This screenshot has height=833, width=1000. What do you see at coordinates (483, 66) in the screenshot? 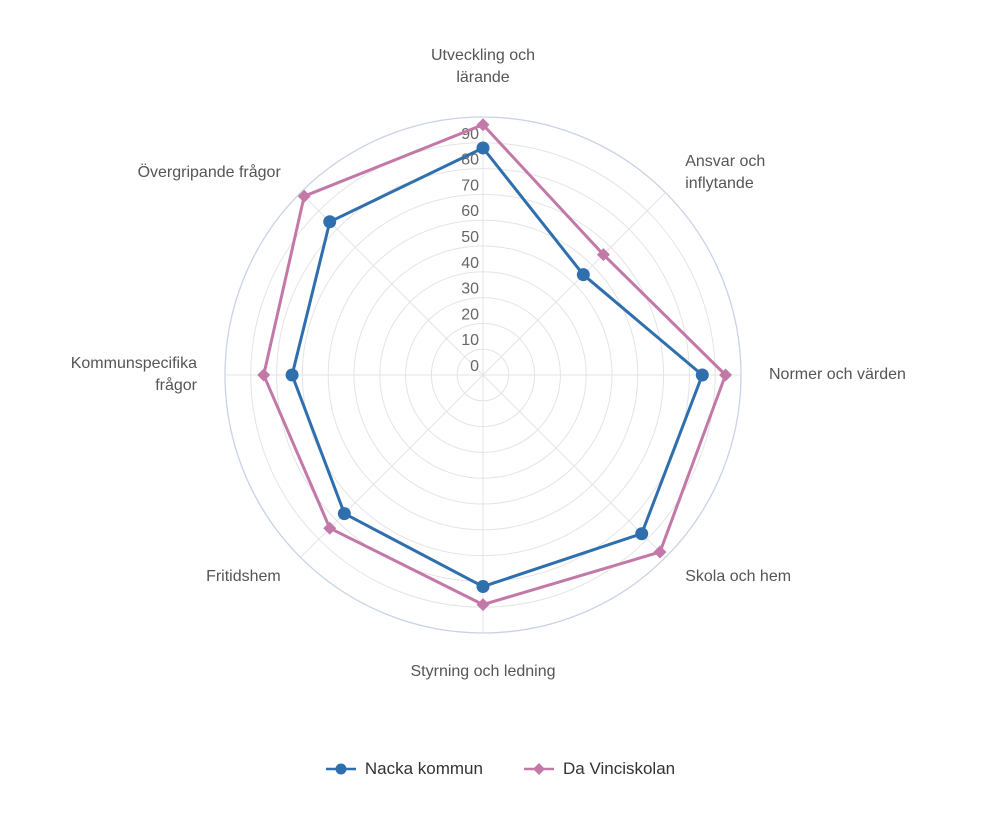
I see `category-label: Utveckling och lärande` at bounding box center [483, 66].